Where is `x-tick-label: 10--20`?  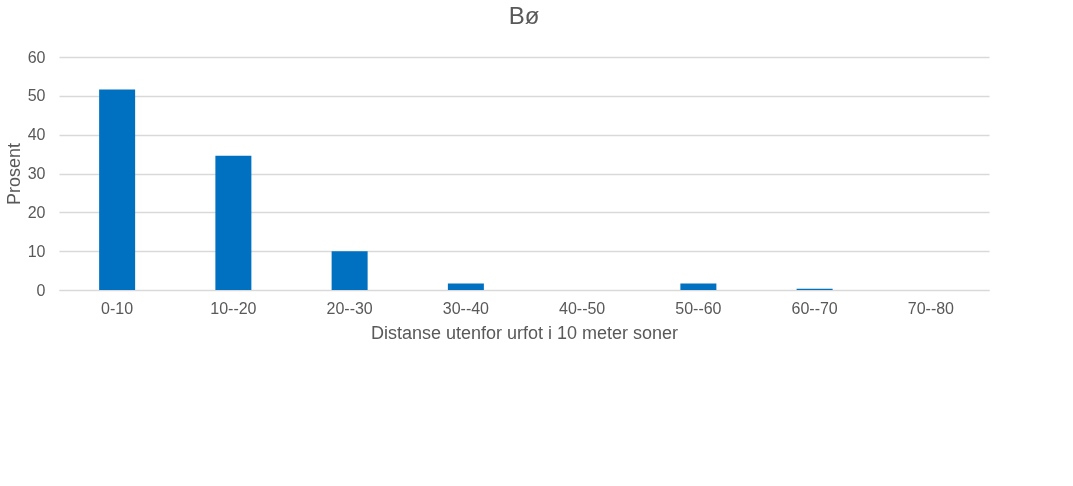 x-tick-label: 10--20 is located at coordinates (233, 308).